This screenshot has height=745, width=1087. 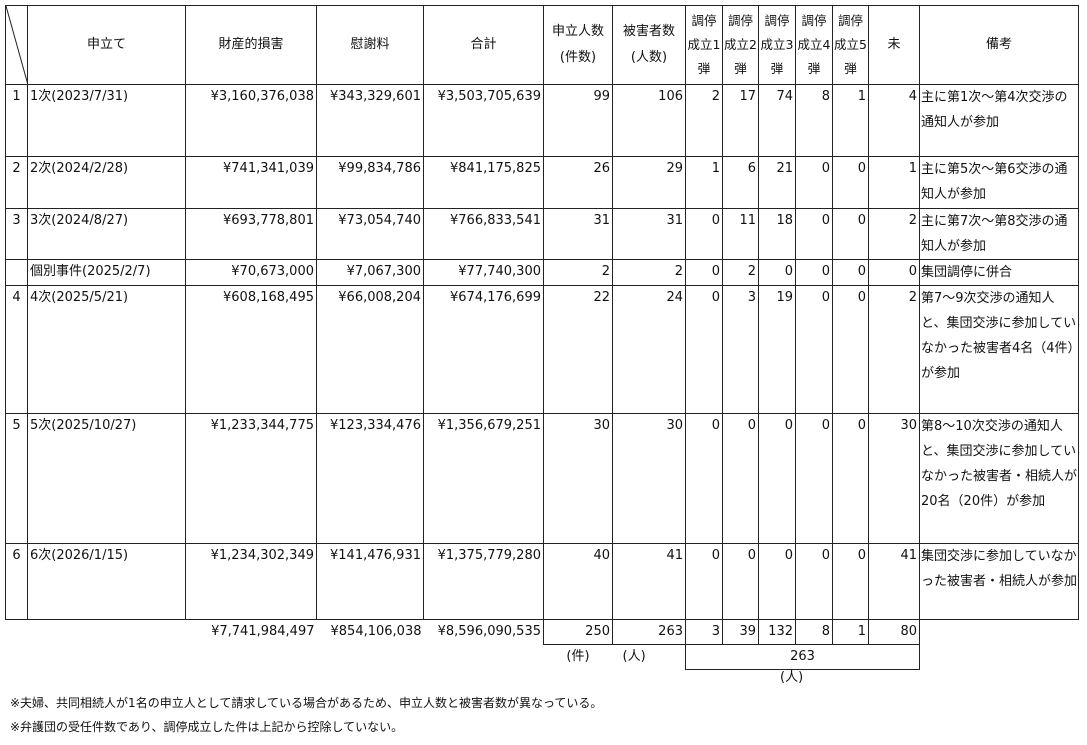 What do you see at coordinates (740, 182) in the screenshot?
I see `cell-s2: 6` at bounding box center [740, 182].